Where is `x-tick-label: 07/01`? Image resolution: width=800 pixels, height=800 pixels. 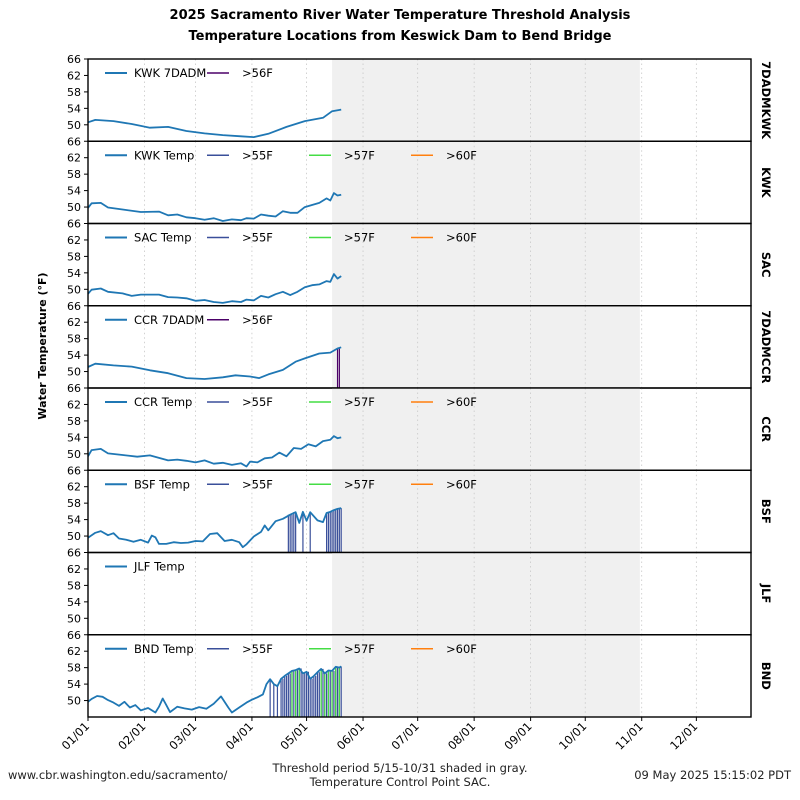
x-tick-label: 07/01 is located at coordinates (404, 735).